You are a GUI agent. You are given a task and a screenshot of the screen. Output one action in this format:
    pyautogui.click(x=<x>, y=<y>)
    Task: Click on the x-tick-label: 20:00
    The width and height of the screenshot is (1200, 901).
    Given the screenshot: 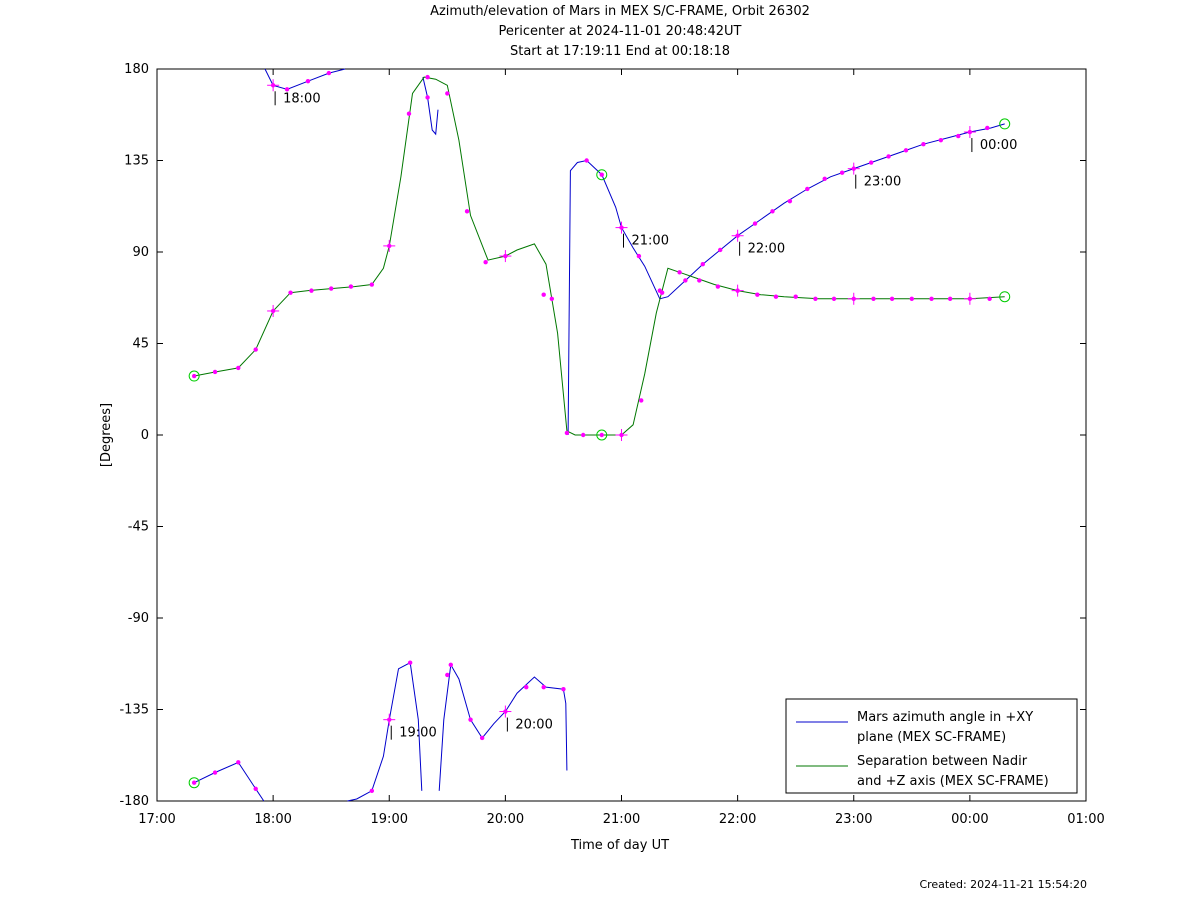 What is the action you would take?
    pyautogui.click(x=505, y=819)
    